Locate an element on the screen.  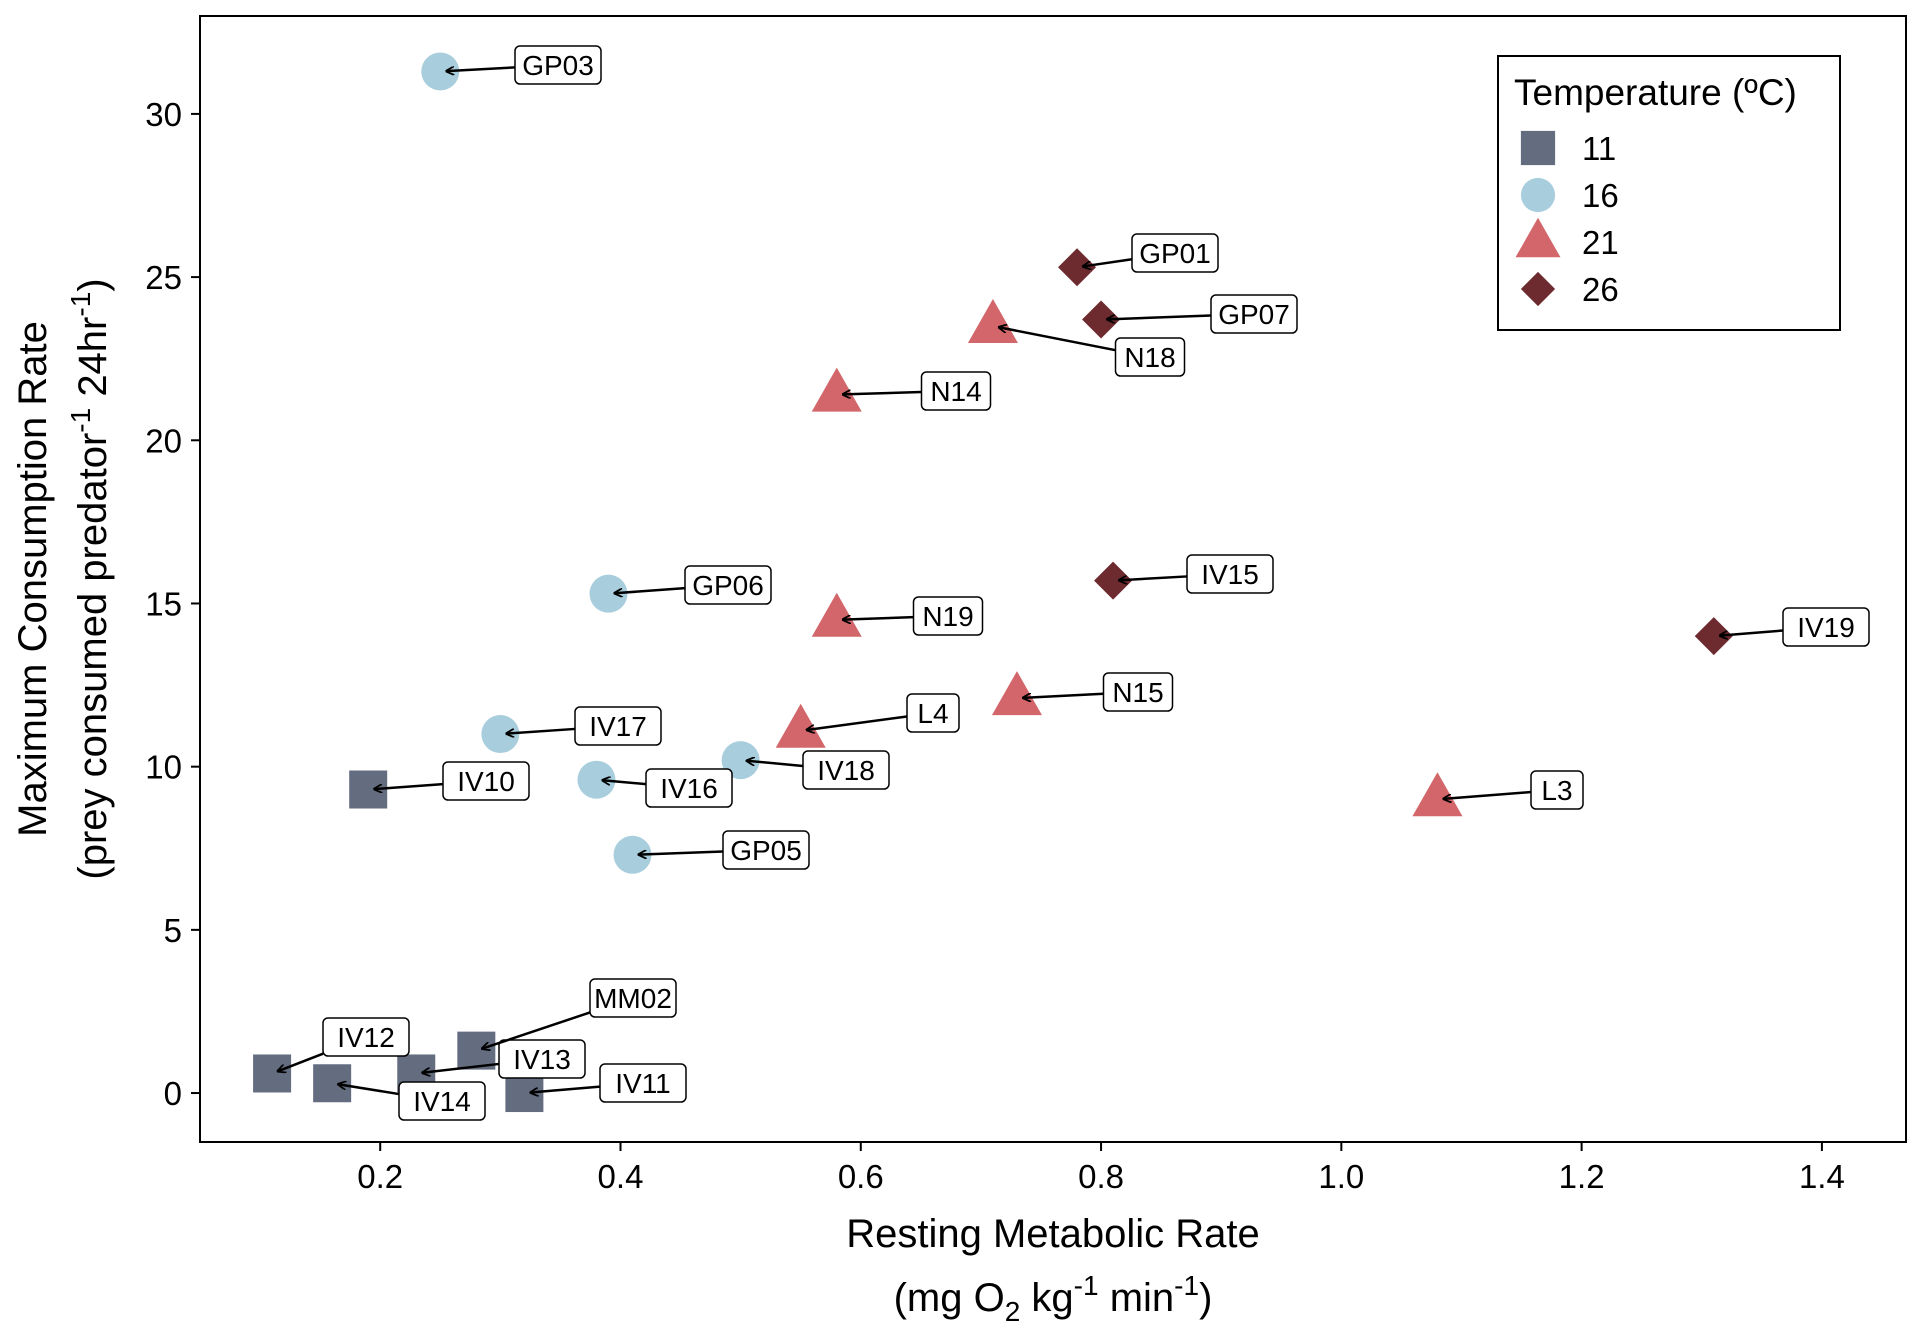
point-label: MM02 is located at coordinates (633, 998).